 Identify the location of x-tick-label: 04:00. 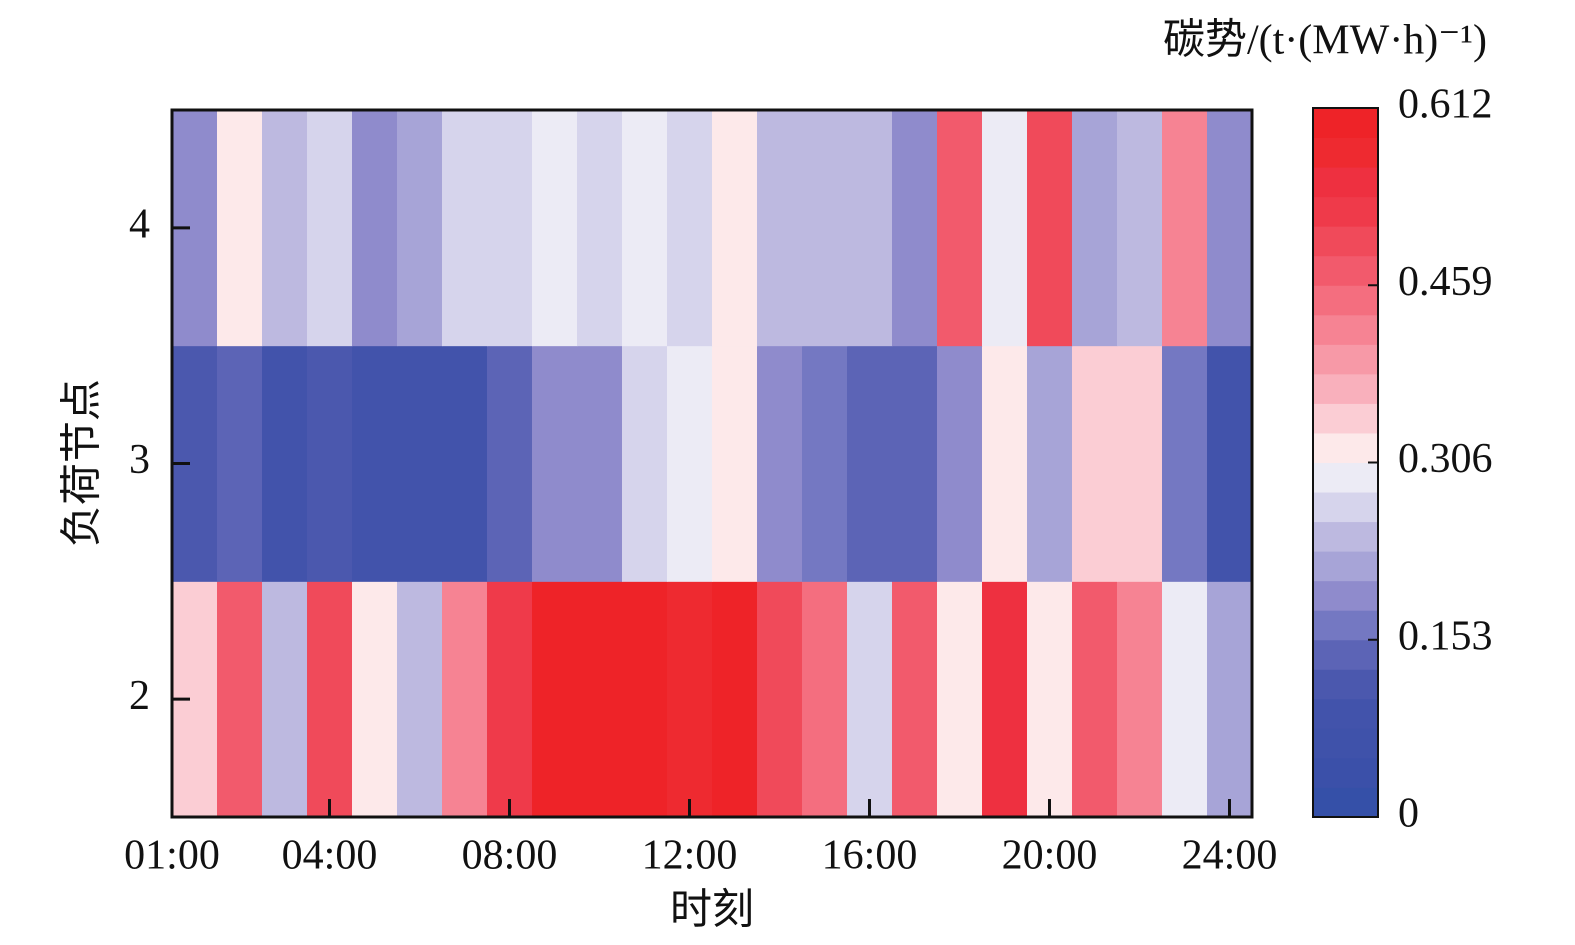
(330, 856).